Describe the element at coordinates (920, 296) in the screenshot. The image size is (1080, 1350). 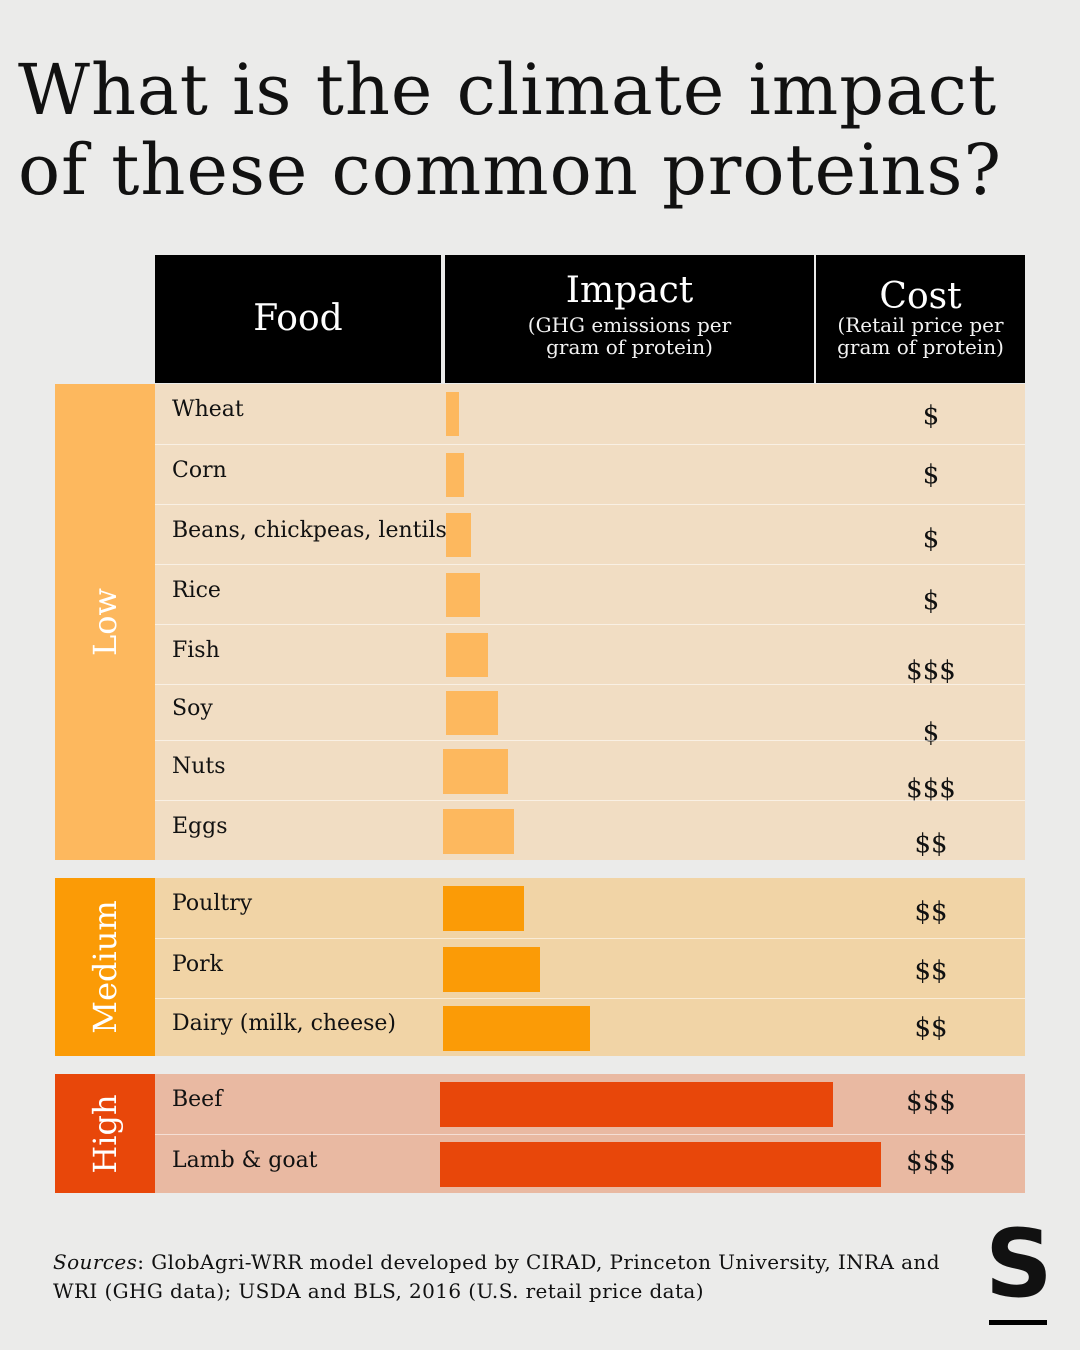
I see `header-cost-label: Cost` at that location.